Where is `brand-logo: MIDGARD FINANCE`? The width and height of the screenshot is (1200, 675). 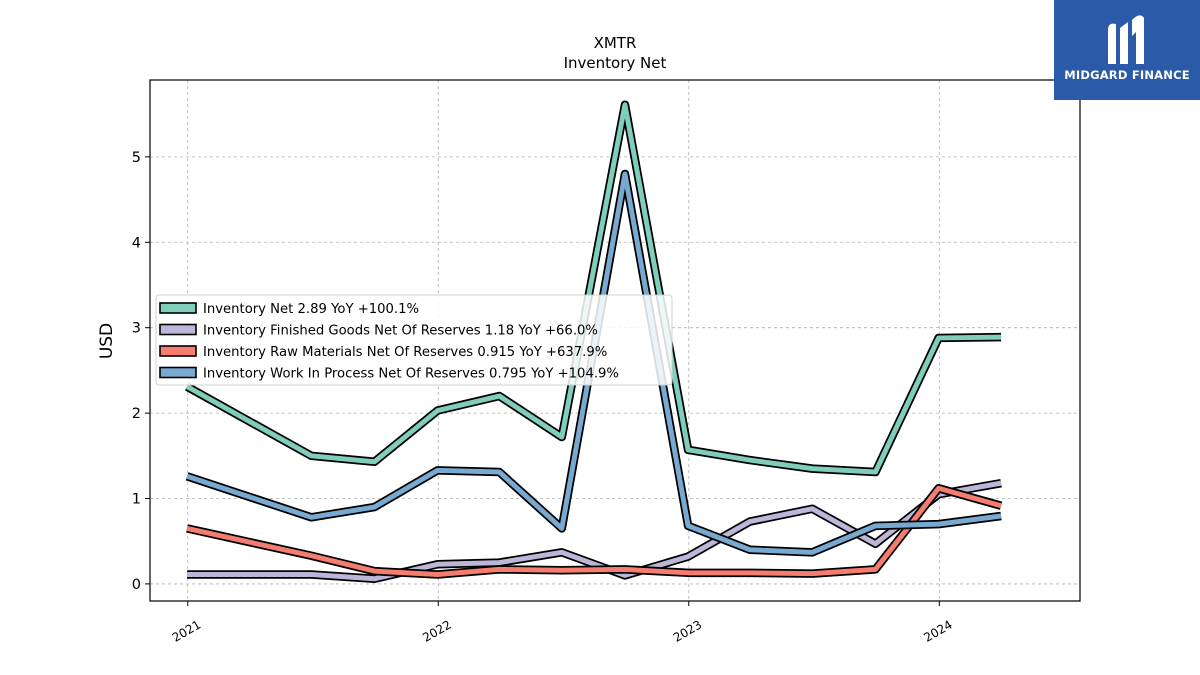
brand-logo: MIDGARD FINANCE is located at coordinates (1127, 50).